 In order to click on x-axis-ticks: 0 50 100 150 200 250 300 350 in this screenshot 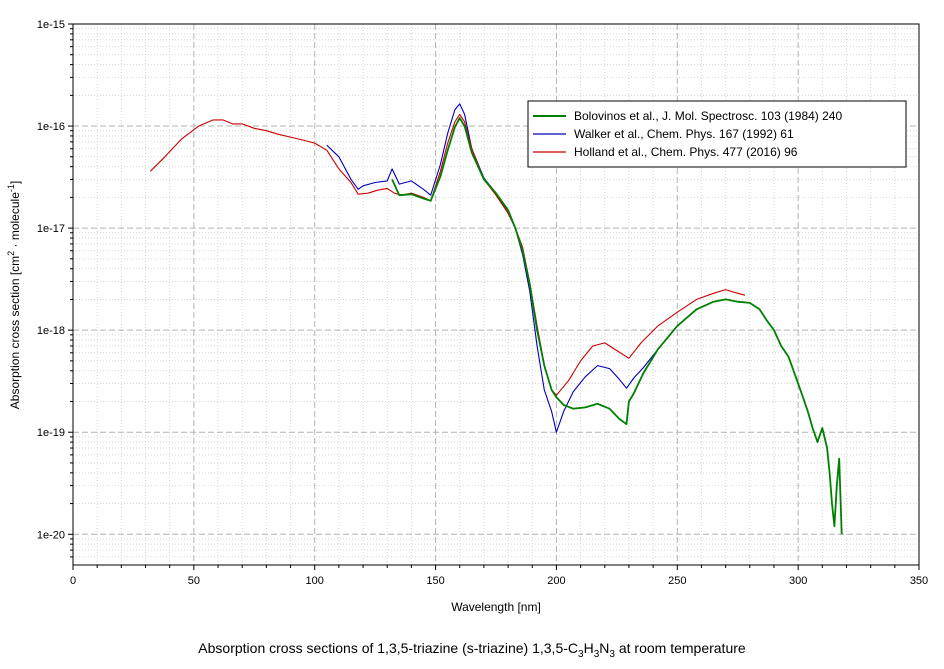, I will do `click(499, 576)`.